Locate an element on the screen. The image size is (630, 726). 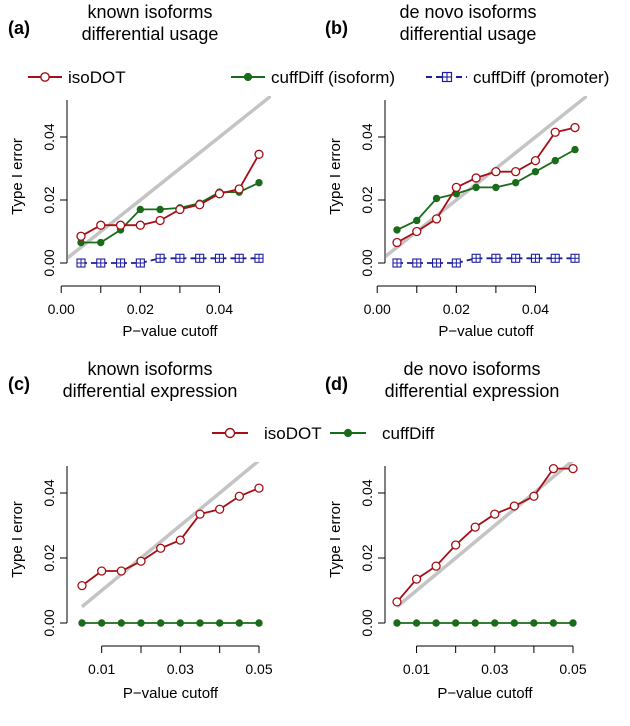
x-tick-label-b: 0.00 is located at coordinates (377, 309).